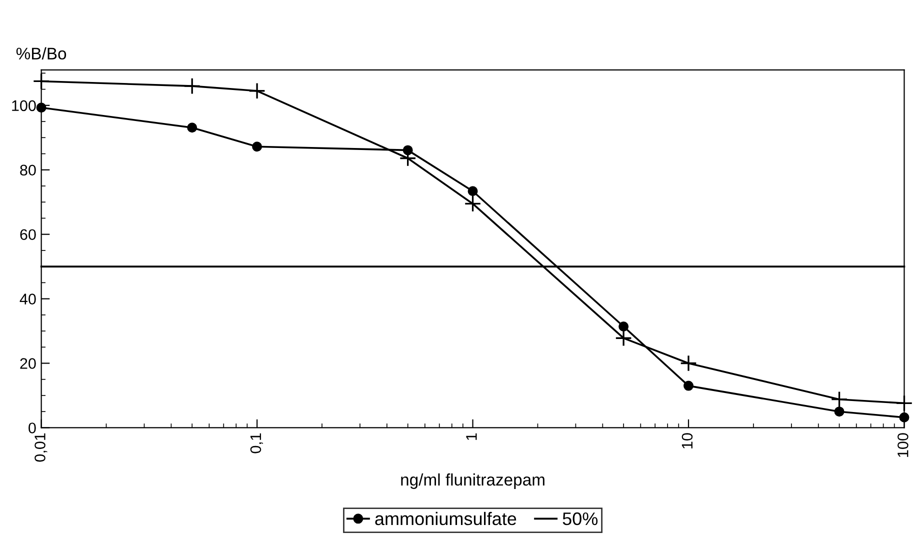 Image resolution: width=918 pixels, height=538 pixels. I want to click on x-tick-label: 10, so click(687, 440).